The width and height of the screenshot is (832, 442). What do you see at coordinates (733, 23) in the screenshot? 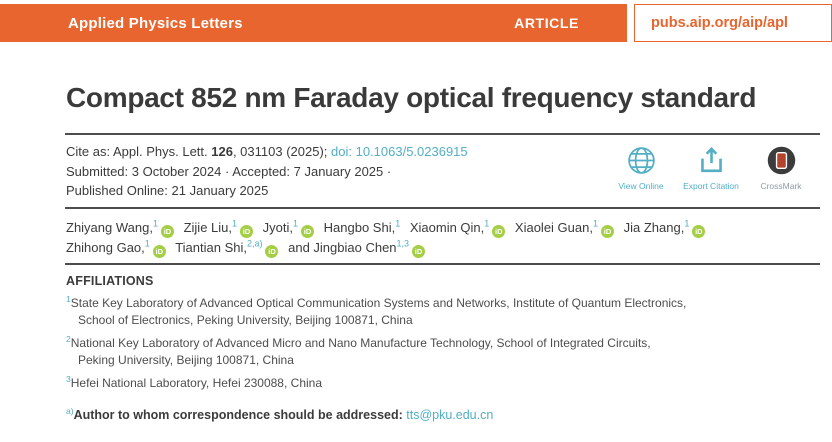
I see `journal-url-link: pubs.aip.org/aip/apl` at bounding box center [733, 23].